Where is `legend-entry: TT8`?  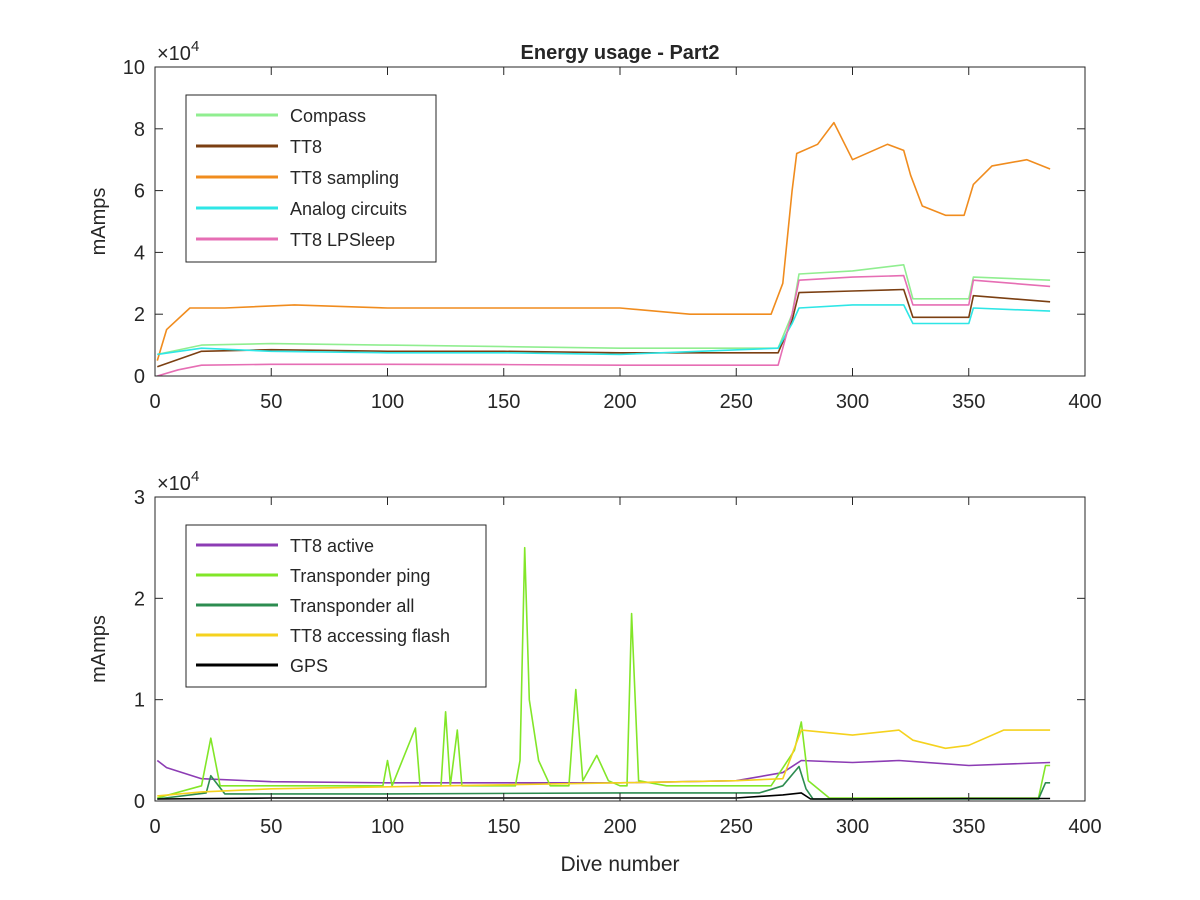
legend-entry: TT8 is located at coordinates (306, 147).